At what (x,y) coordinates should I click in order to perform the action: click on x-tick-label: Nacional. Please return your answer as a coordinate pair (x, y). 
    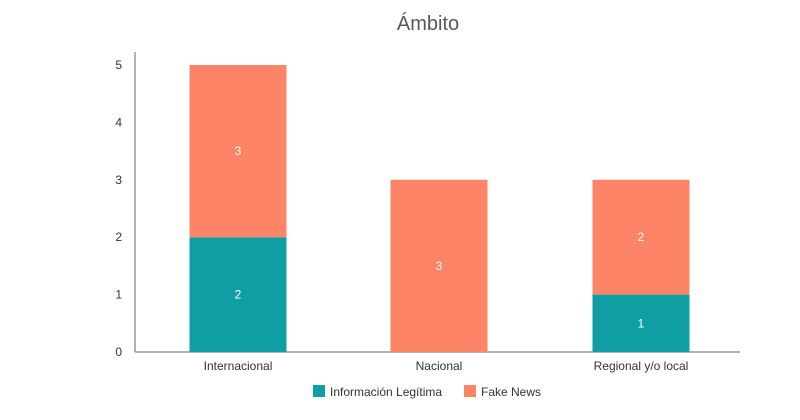
    Looking at the image, I should click on (439, 366).